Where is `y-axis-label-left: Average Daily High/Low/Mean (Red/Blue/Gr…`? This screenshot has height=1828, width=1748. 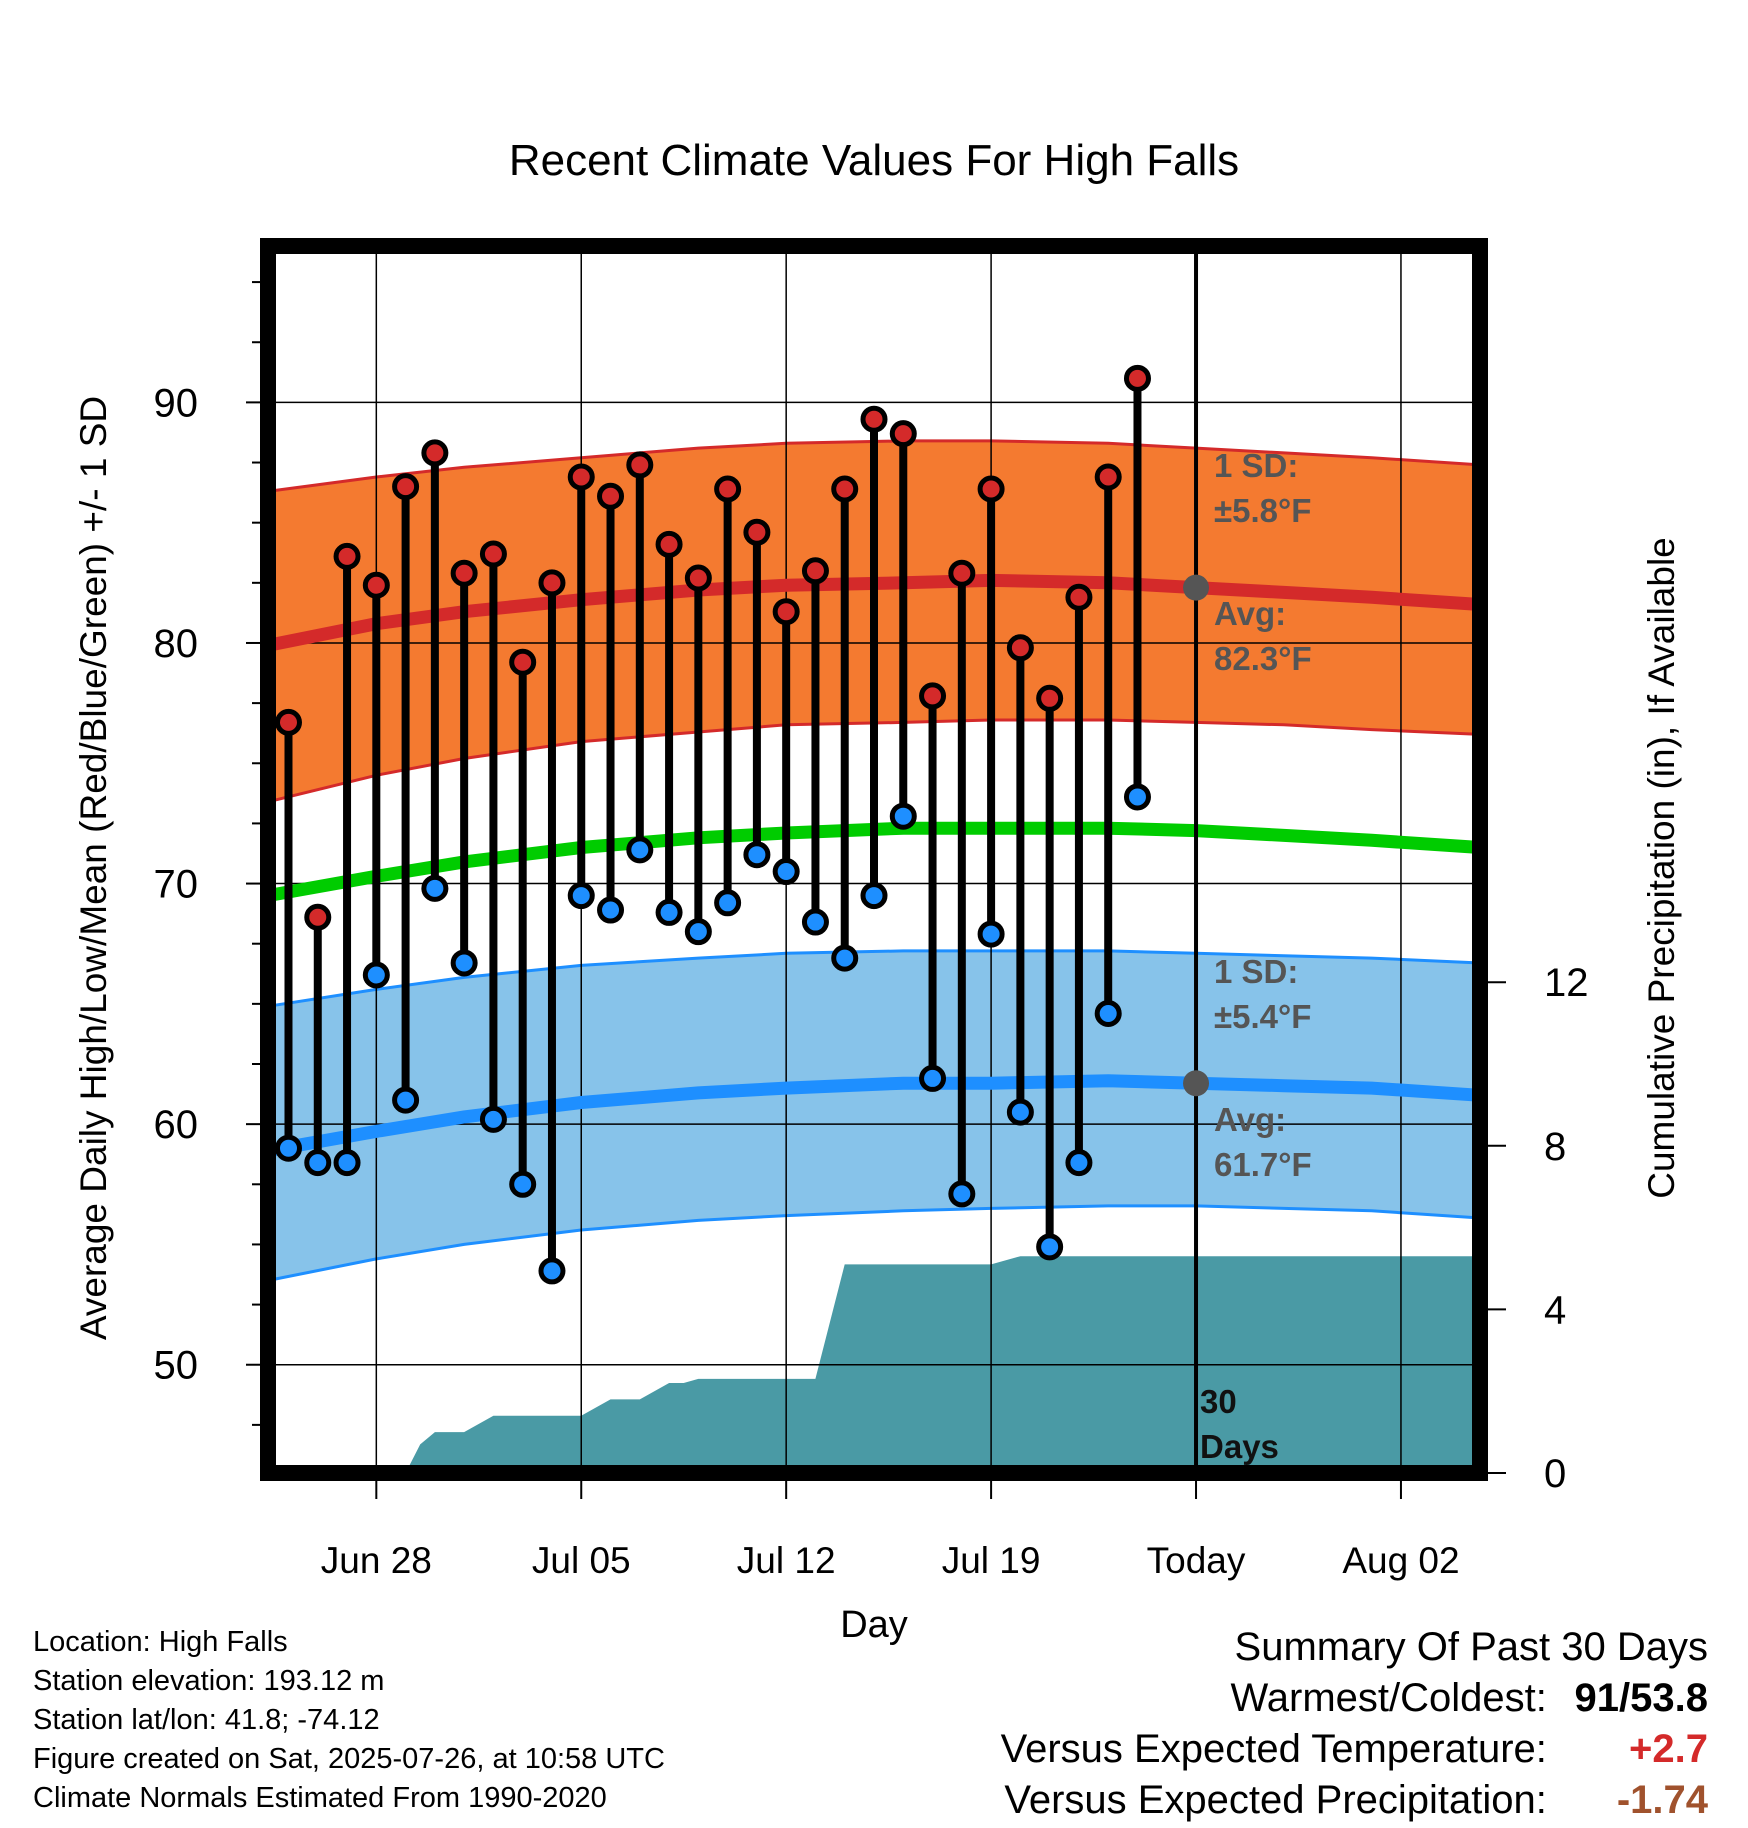
y-axis-label-left: Average Daily High/Low/Mean (Red/Blue/Gr… is located at coordinates (93, 868).